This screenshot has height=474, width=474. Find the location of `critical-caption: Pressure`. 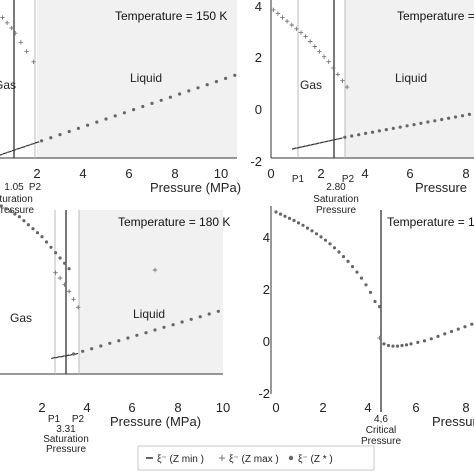

critical-caption: Pressure is located at coordinates (381, 441).